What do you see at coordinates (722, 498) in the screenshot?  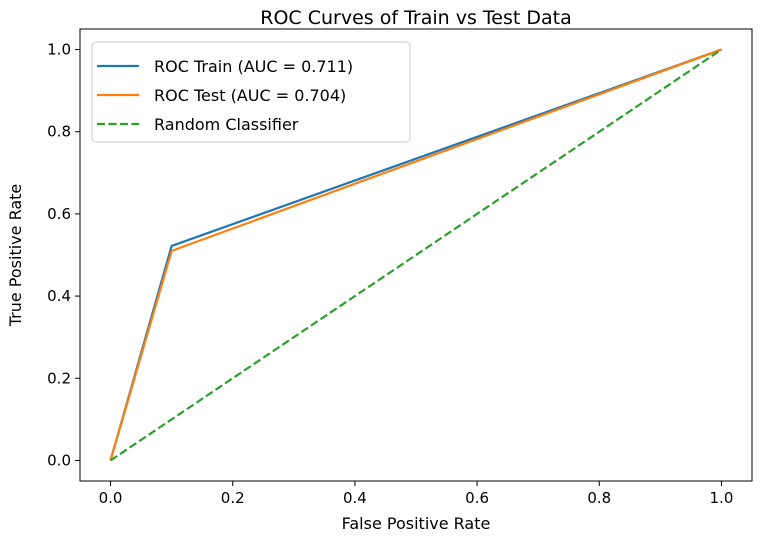 I see `x-tick-label: 1.0` at bounding box center [722, 498].